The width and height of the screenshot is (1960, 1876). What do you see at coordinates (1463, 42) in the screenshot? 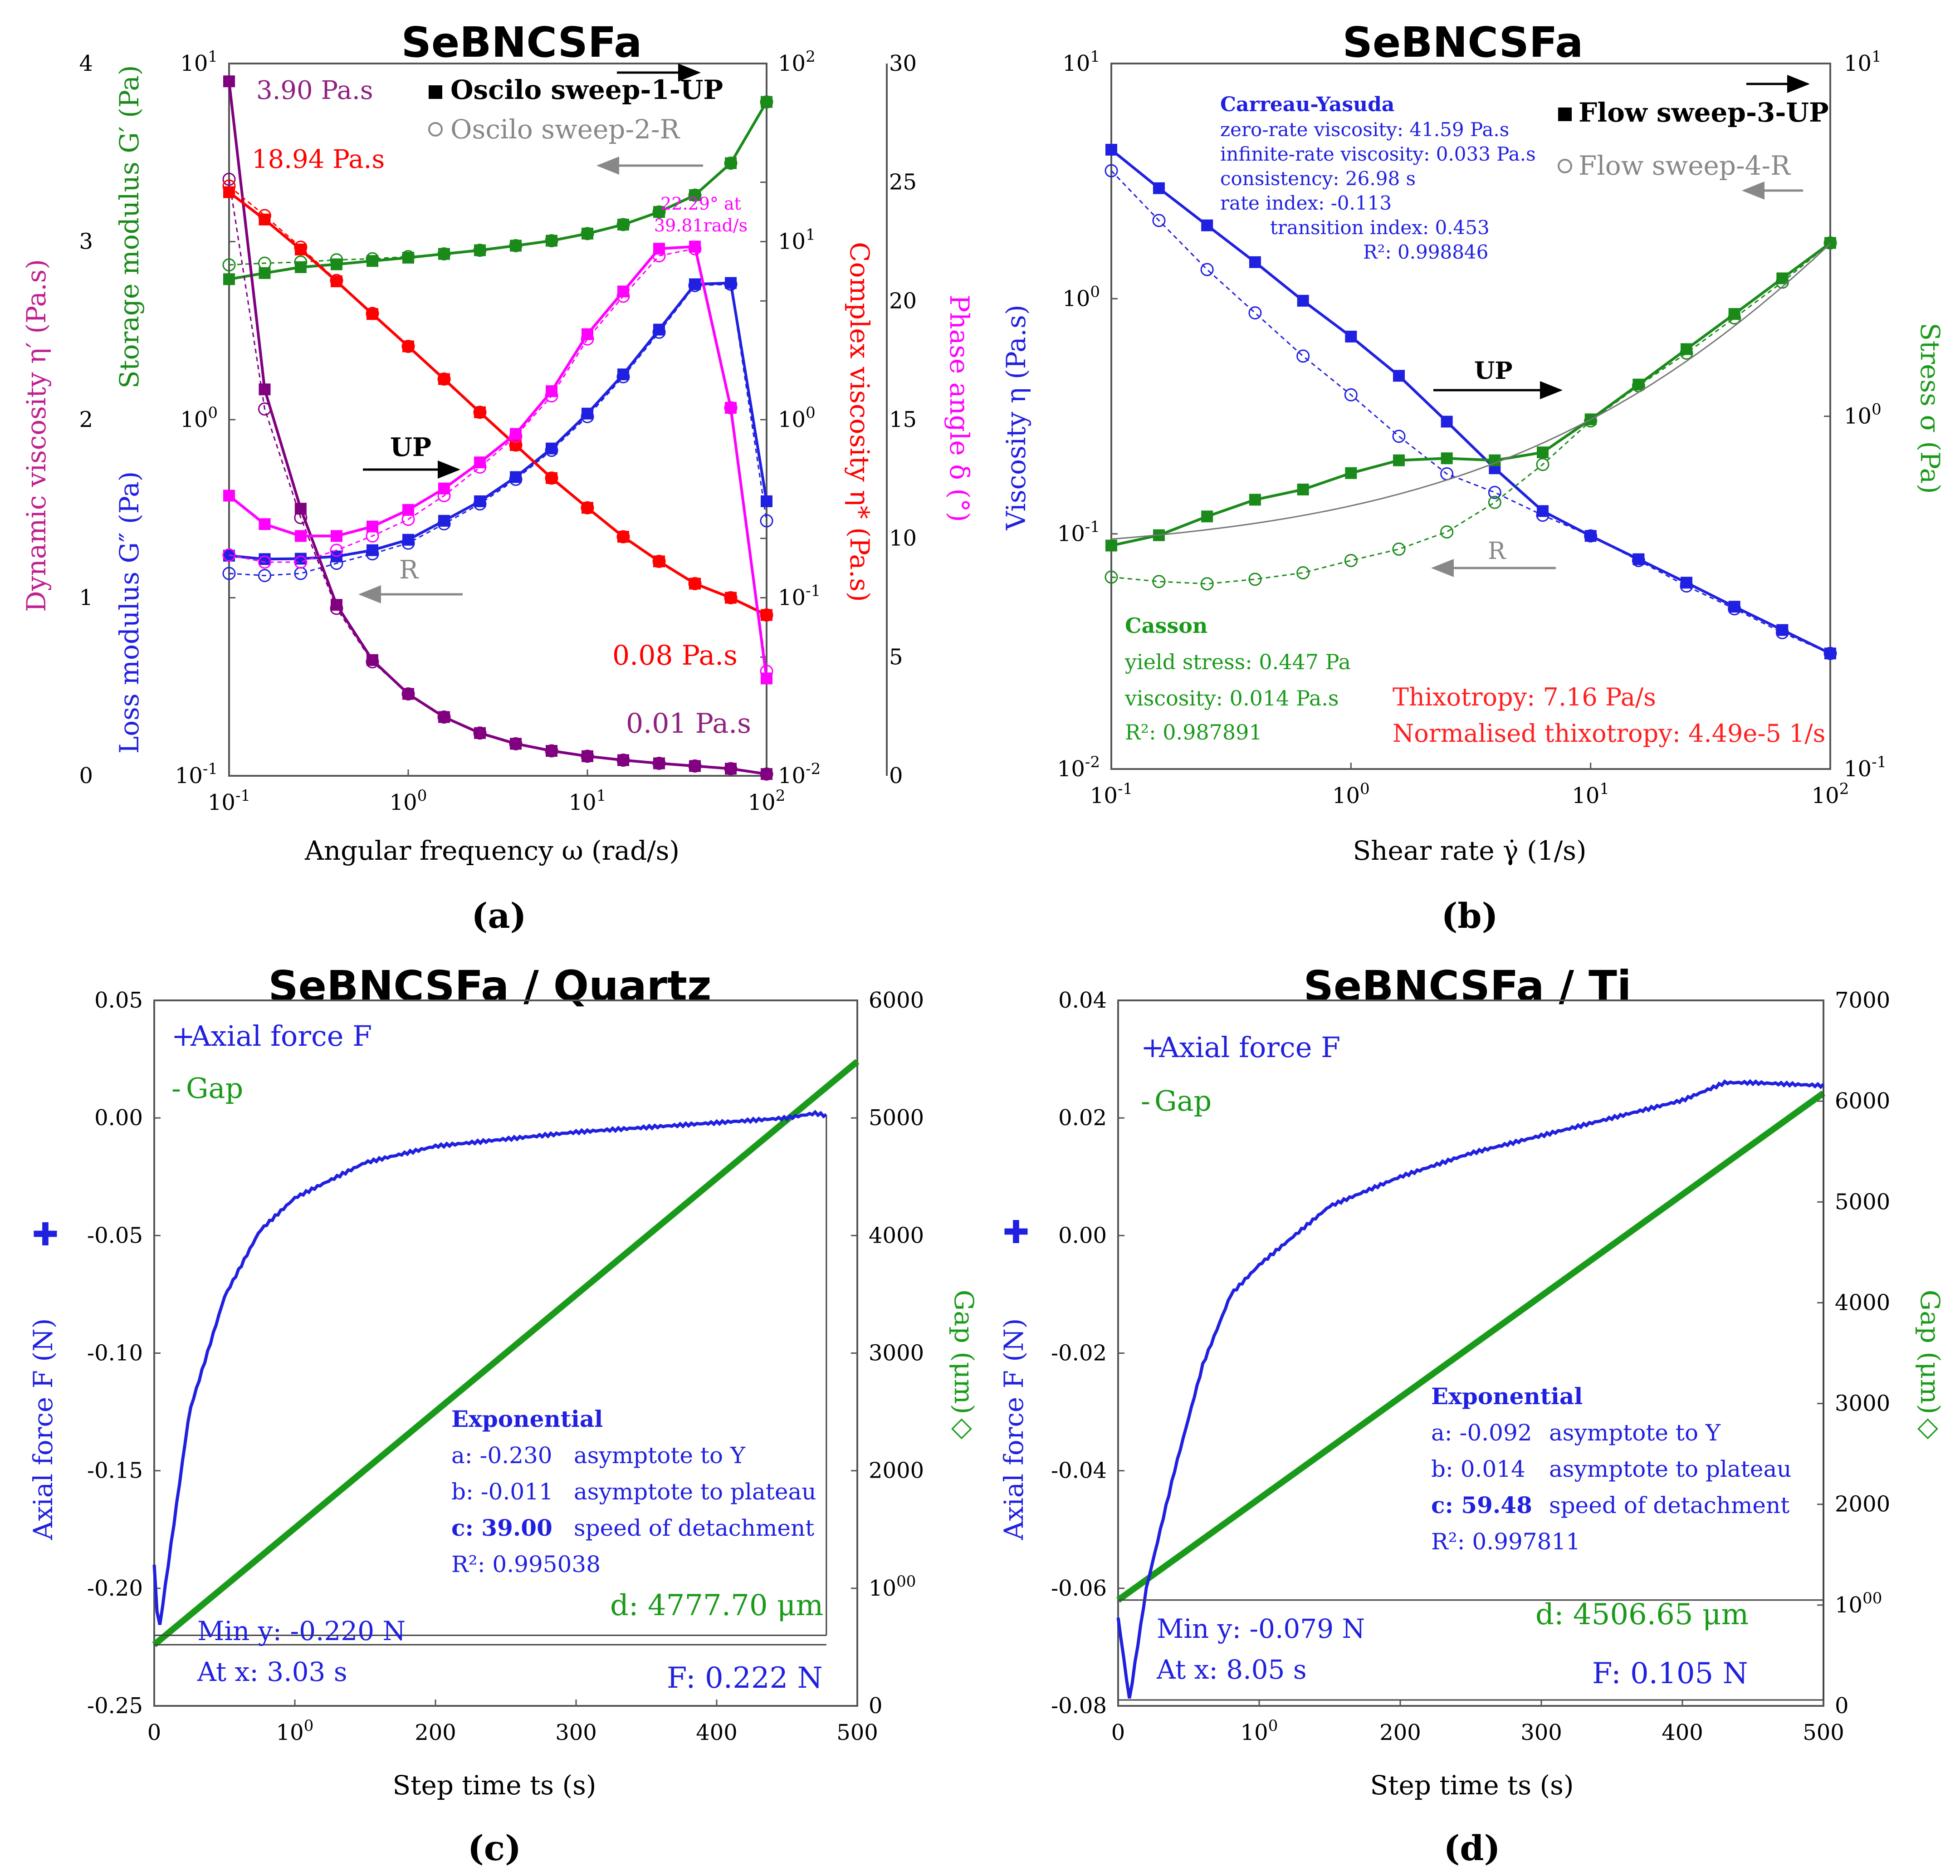
I see `panel-b-title: SeBNCSFa` at bounding box center [1463, 42].